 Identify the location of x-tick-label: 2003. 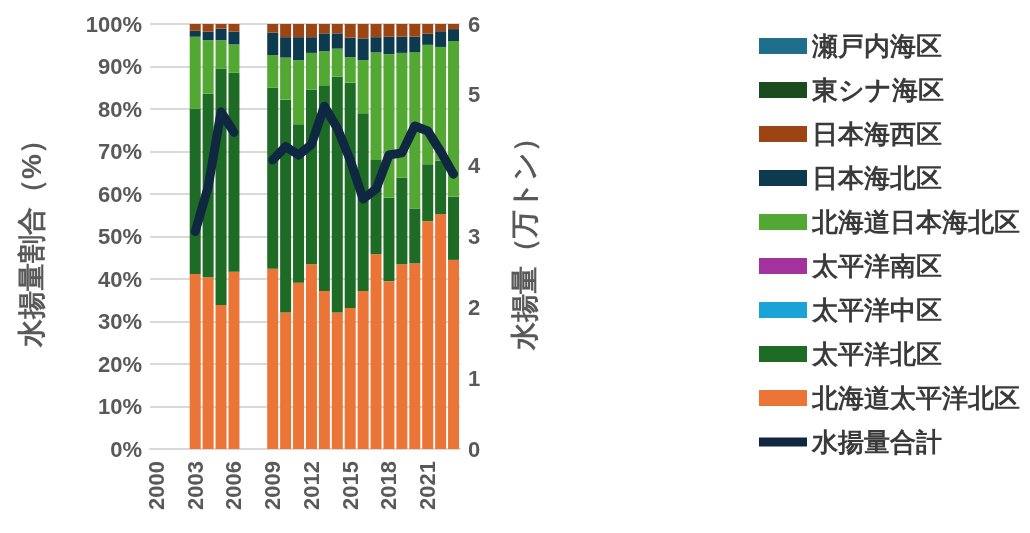
(195, 485).